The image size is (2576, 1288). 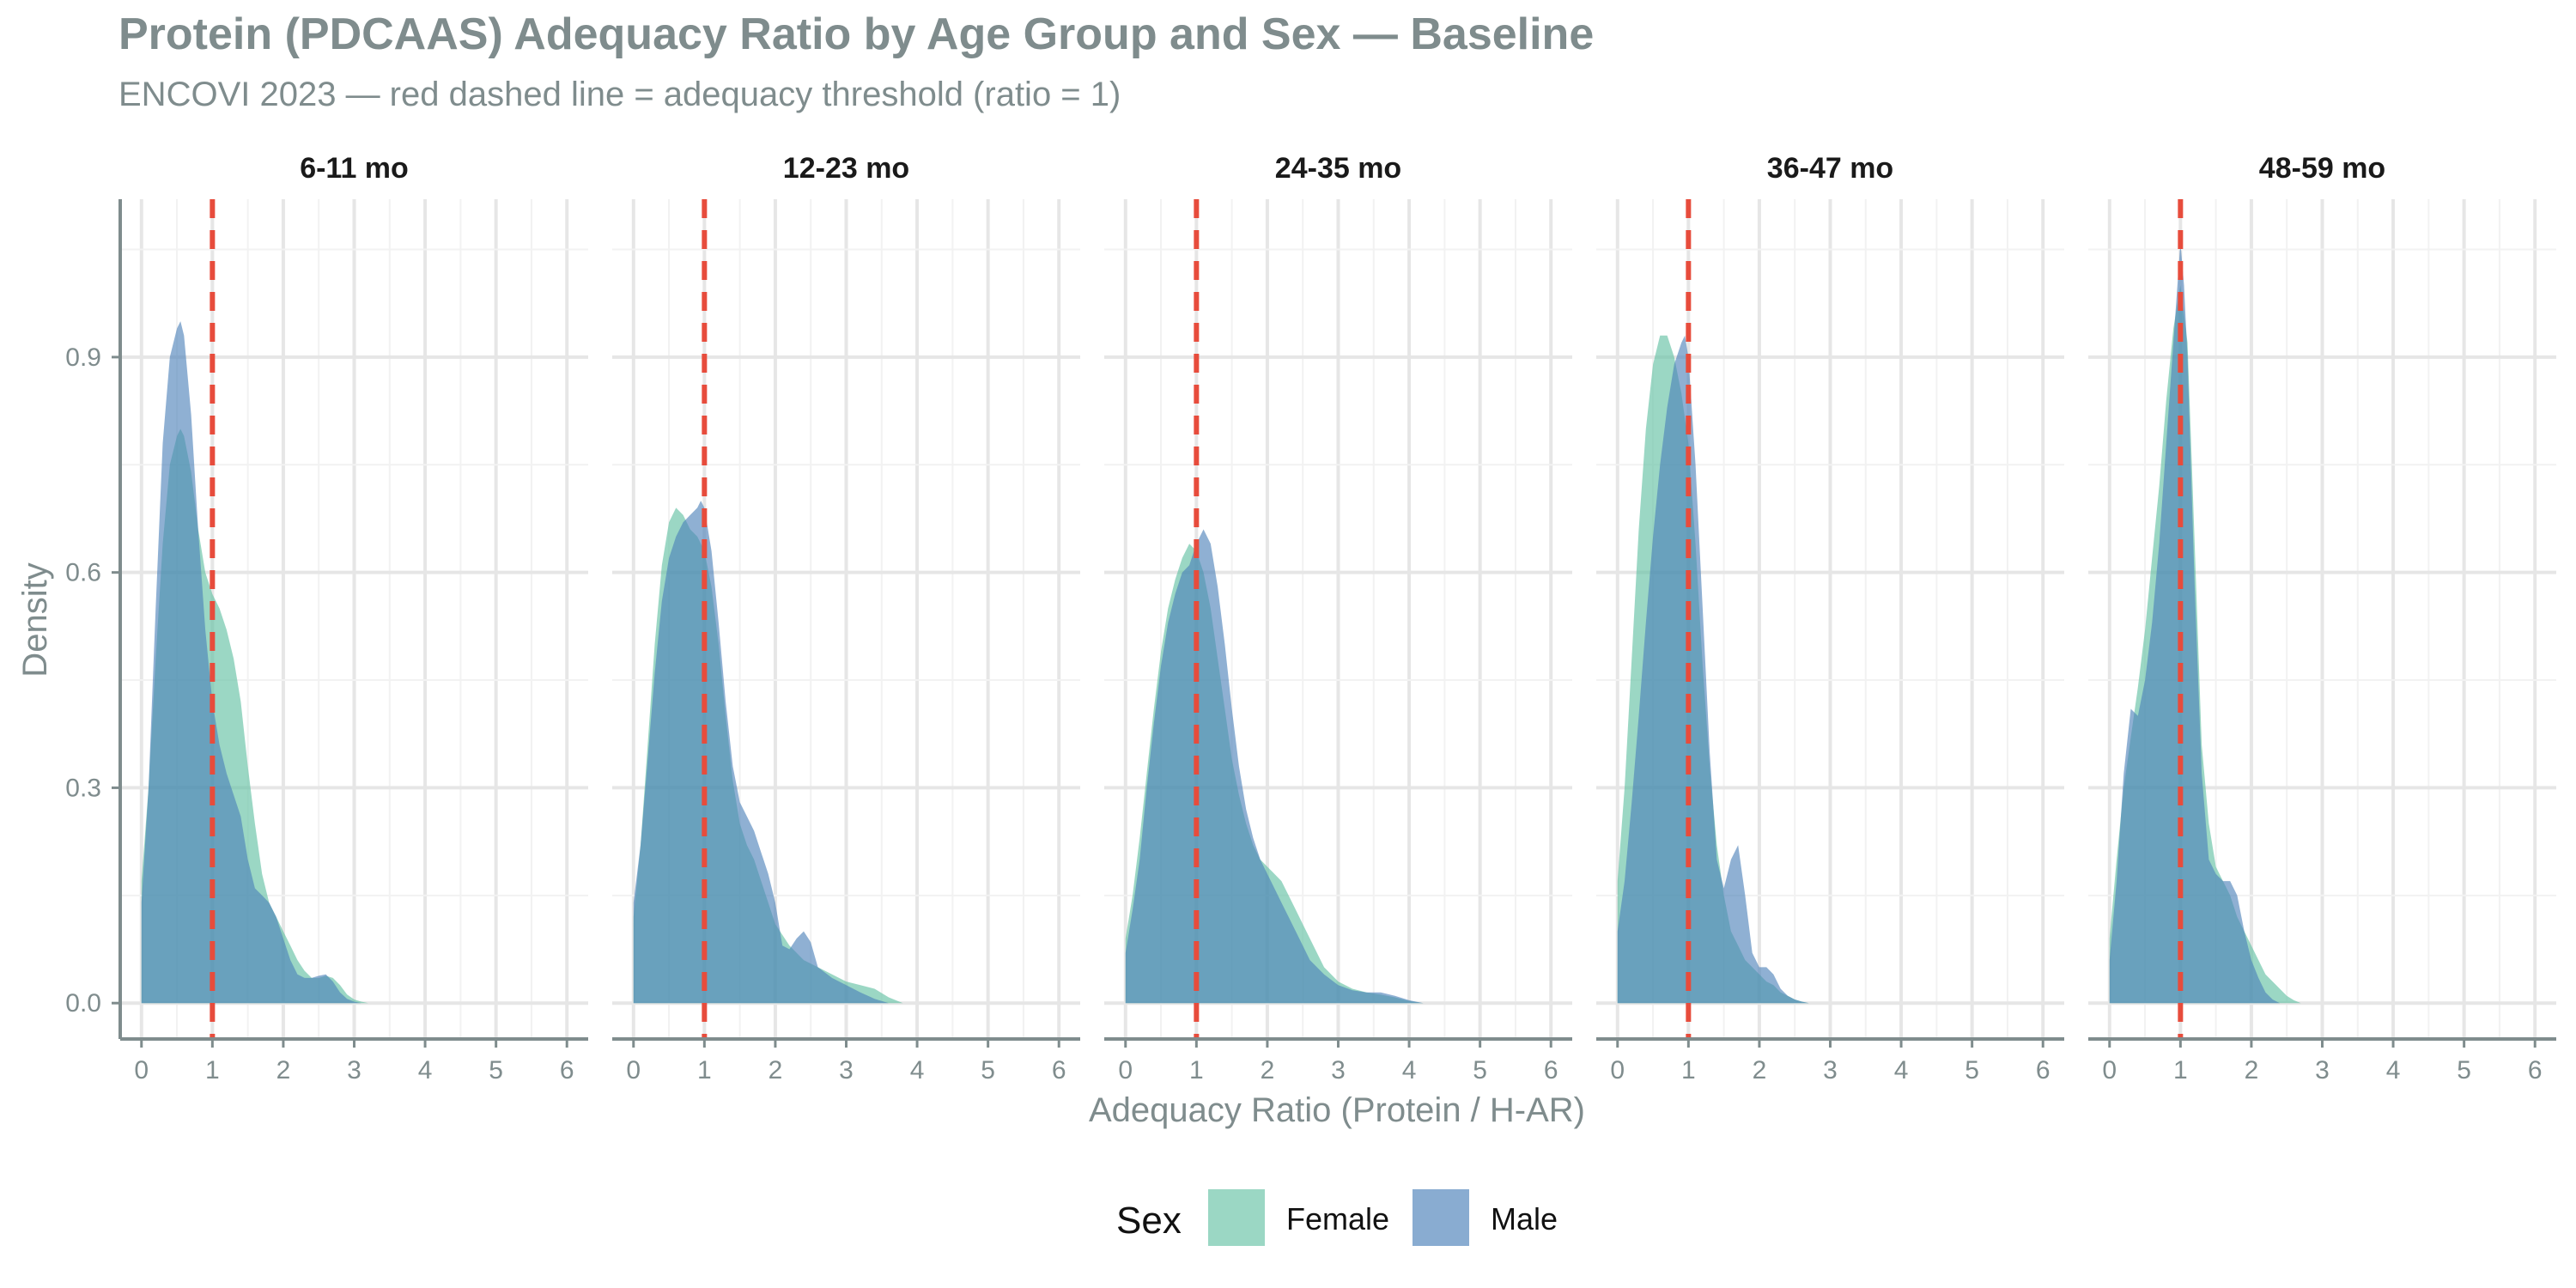 What do you see at coordinates (1149, 1221) in the screenshot?
I see `legend-title: Sex` at bounding box center [1149, 1221].